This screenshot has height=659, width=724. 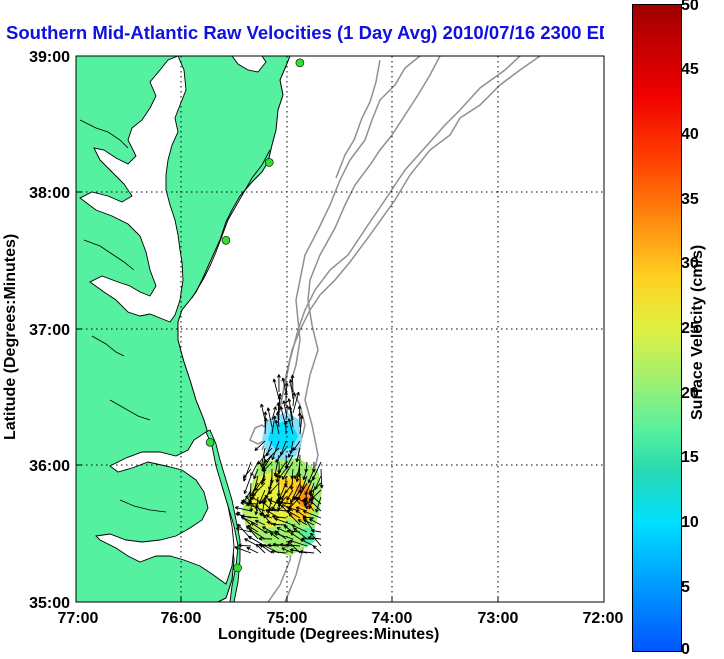 I want to click on colorbar-gradient, so click(x=657, y=328).